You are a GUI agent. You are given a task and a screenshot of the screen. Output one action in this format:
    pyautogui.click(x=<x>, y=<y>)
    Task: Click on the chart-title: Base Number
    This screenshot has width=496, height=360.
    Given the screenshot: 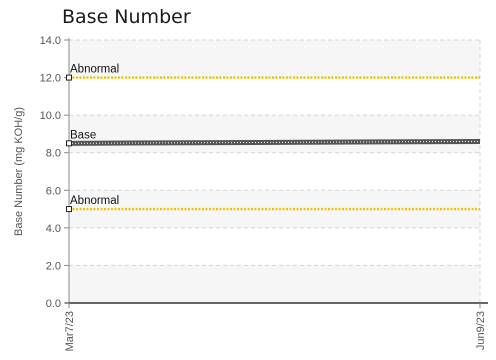 What is the action you would take?
    pyautogui.click(x=126, y=17)
    